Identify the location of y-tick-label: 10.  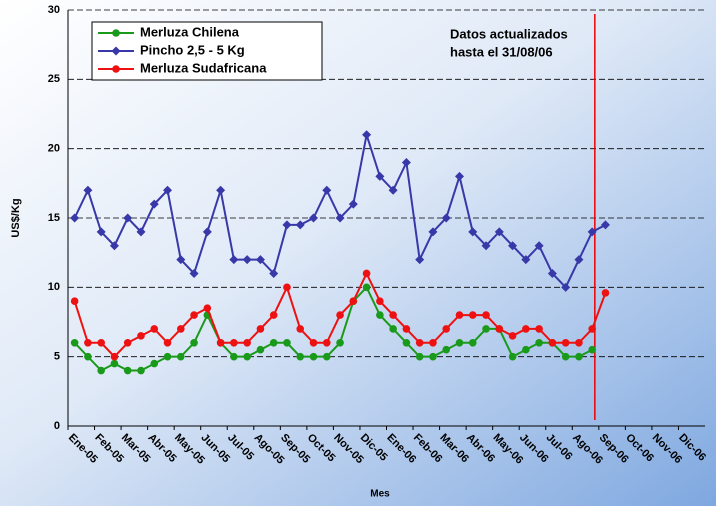
(54, 287).